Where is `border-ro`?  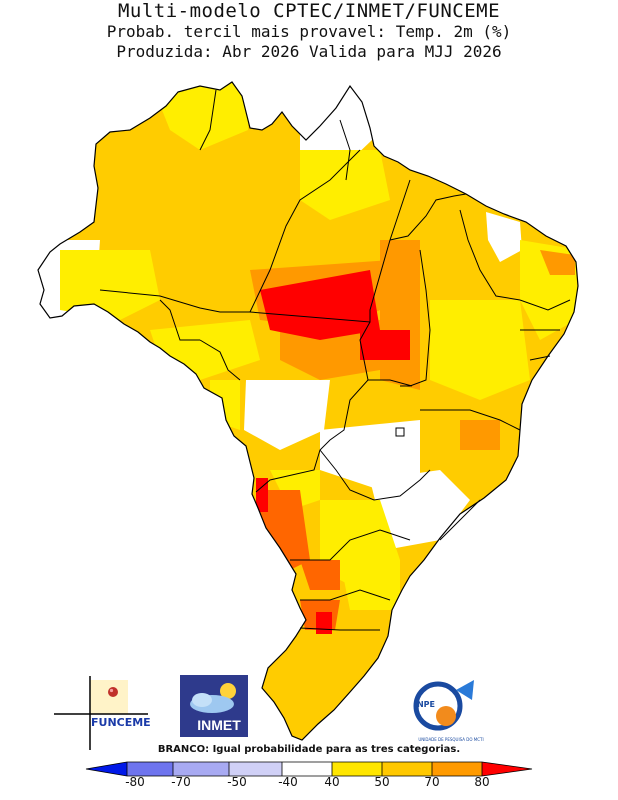
border-ro is located at coordinates (220, 360).